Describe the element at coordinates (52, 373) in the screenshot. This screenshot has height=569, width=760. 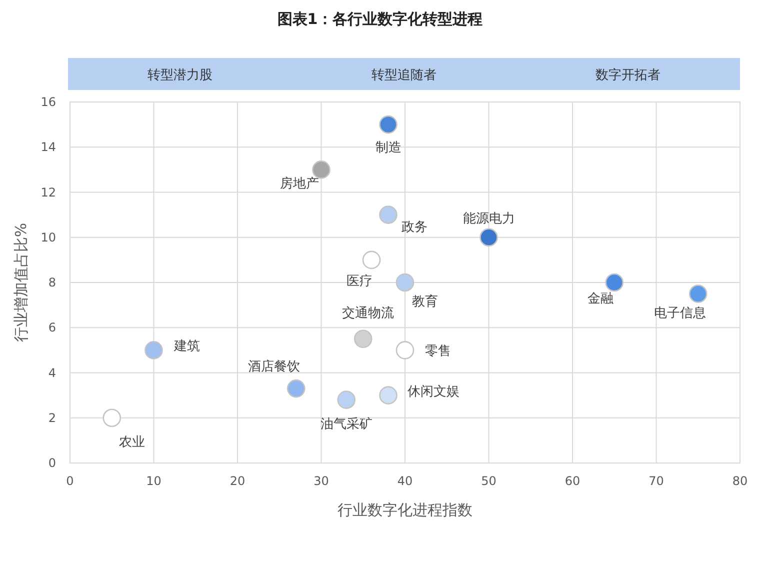
I see `y-tick-label: 4` at that location.